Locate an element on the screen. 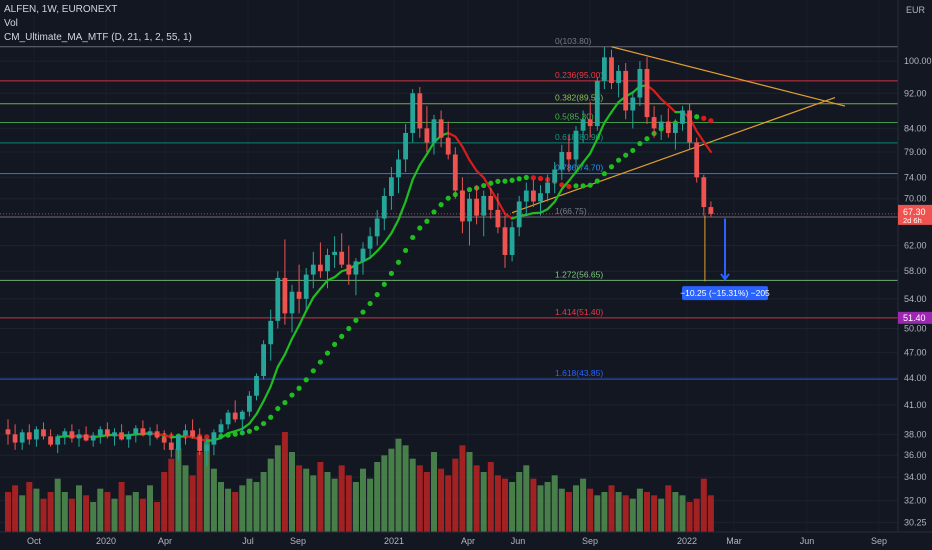 This screenshot has width=932, height=550. time-tick-label: 2020 is located at coordinates (106, 541).